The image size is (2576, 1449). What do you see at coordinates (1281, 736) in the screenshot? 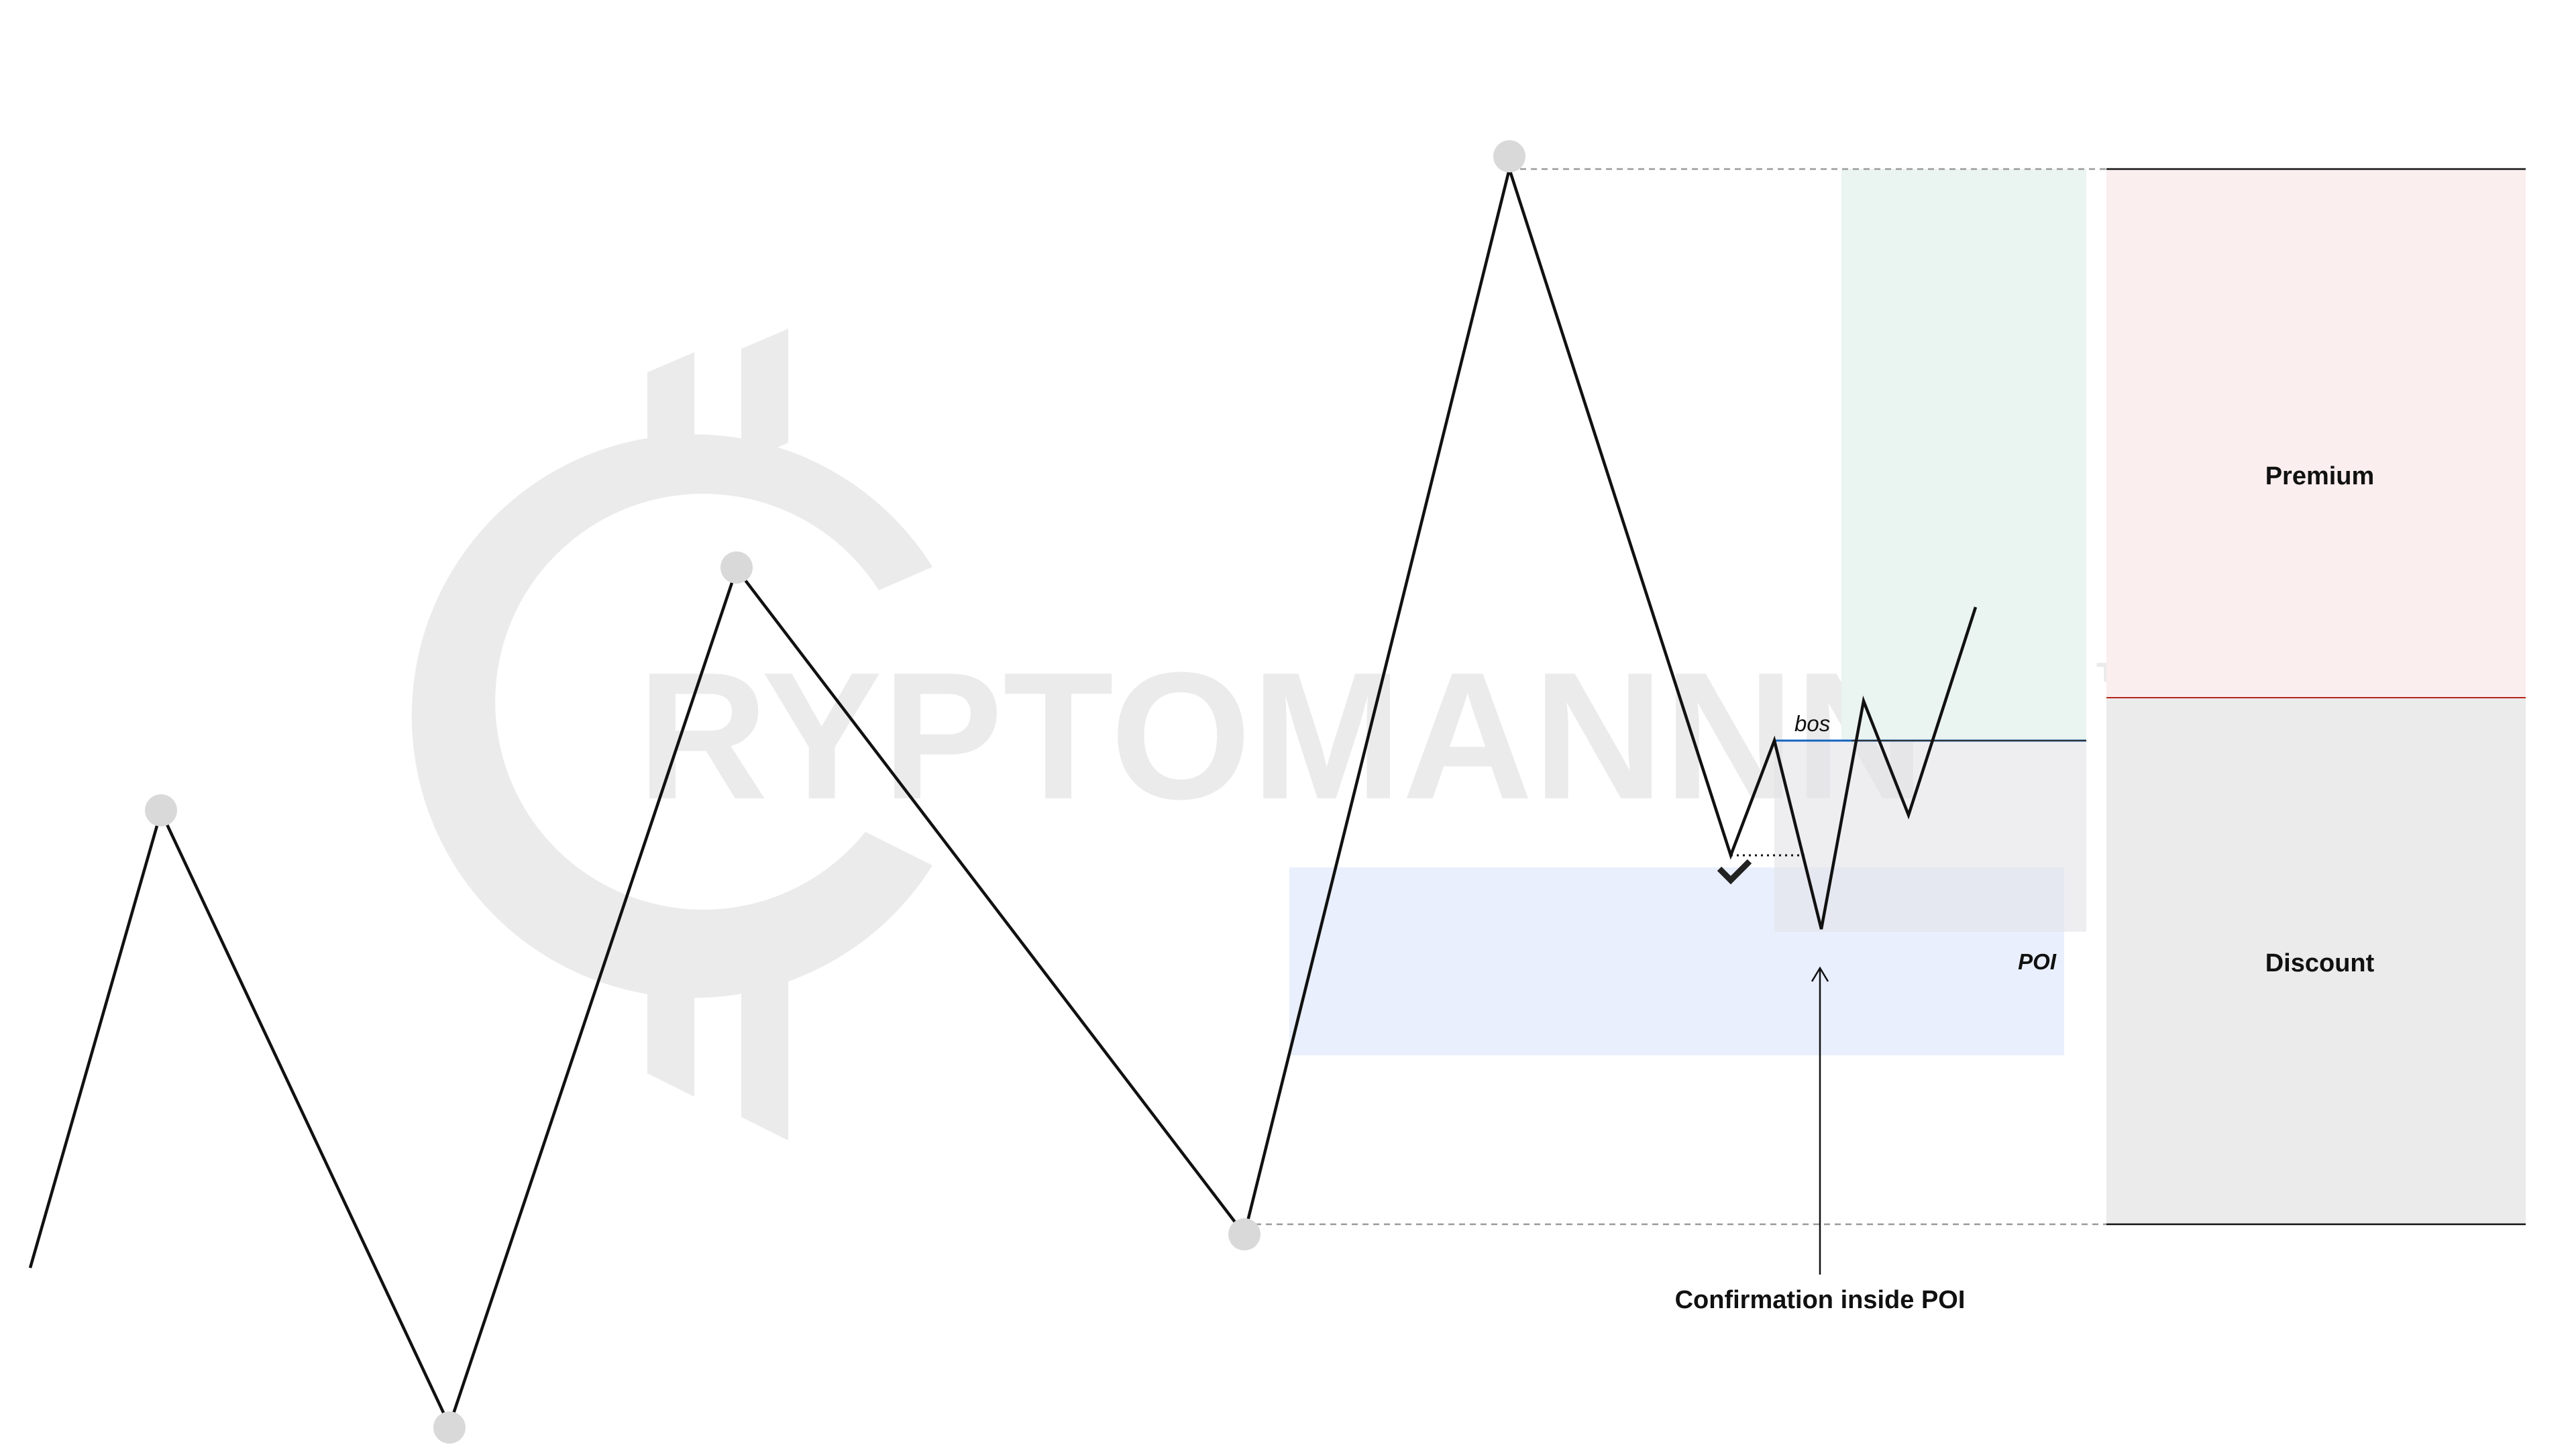
I see `watermark-text: RYPTOMANNN` at bounding box center [1281, 736].